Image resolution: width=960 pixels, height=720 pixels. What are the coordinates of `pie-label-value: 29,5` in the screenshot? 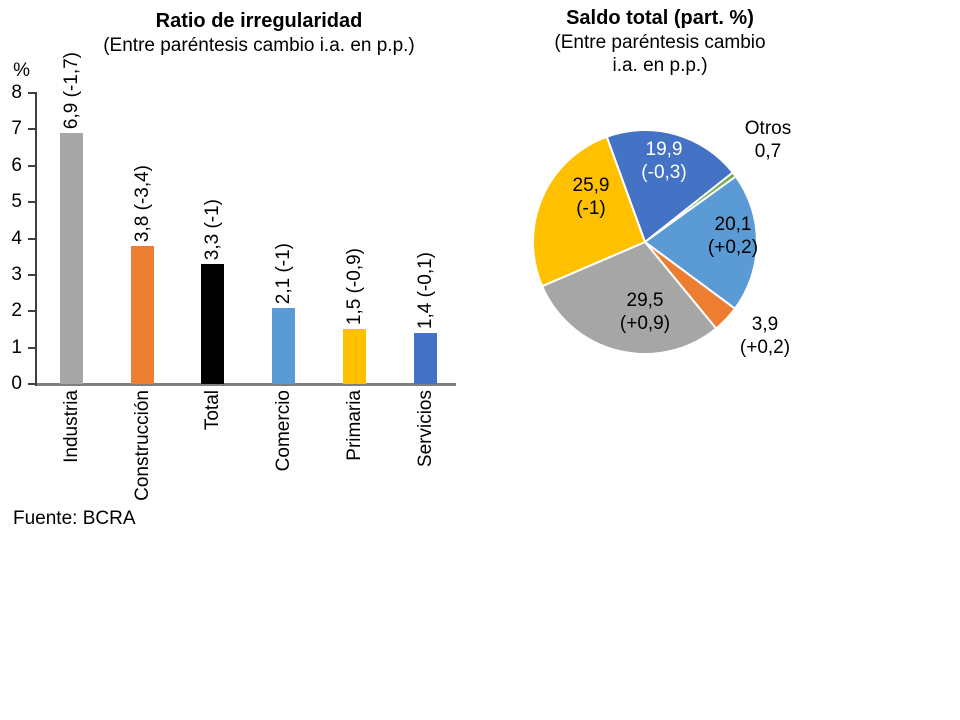 It's located at (645, 300).